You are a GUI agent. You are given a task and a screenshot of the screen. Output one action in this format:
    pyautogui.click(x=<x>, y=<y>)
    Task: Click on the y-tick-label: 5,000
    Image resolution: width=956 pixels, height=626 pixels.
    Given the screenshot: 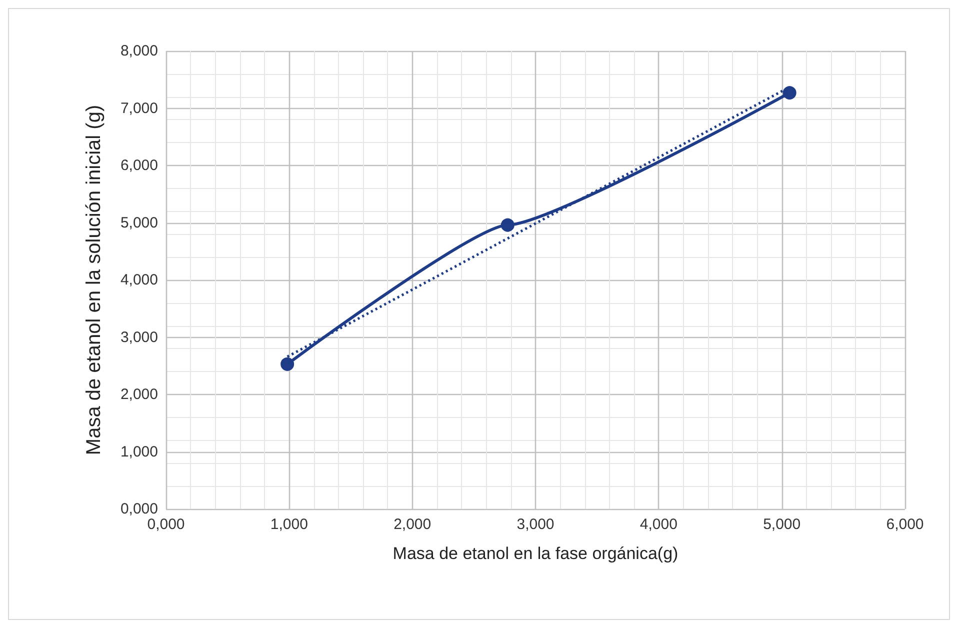 What is the action you would take?
    pyautogui.click(x=139, y=223)
    